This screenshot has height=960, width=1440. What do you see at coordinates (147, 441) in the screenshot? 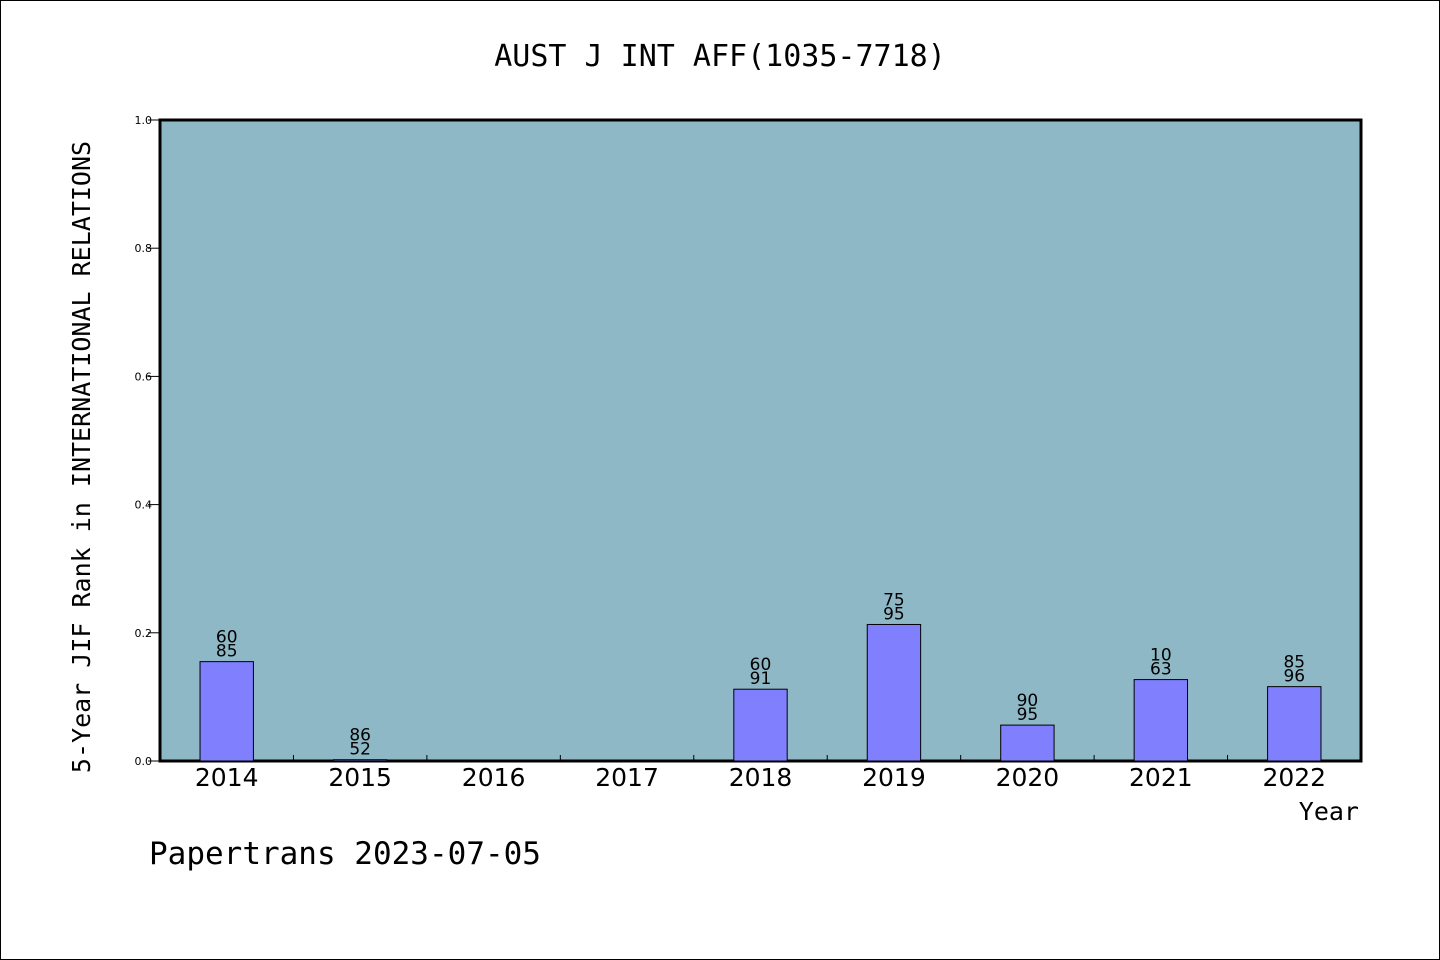
I see `y-axis: 0.0 0.2 0.4 0.6 0.8 1.0` at bounding box center [147, 441].